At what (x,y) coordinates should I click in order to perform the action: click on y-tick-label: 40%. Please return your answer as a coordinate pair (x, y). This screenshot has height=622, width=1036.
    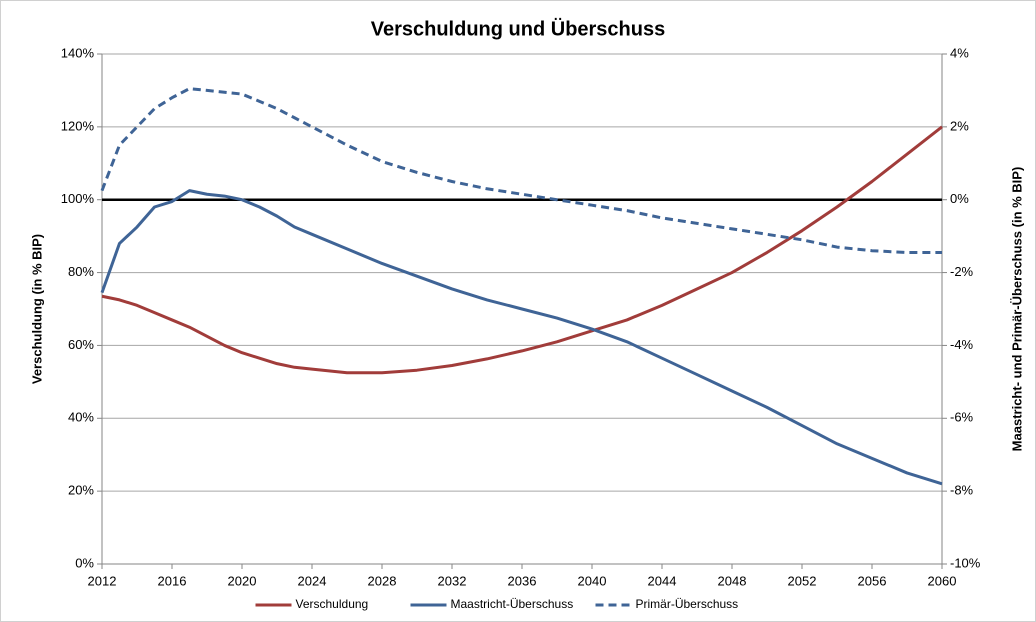
    Looking at the image, I should click on (81, 417).